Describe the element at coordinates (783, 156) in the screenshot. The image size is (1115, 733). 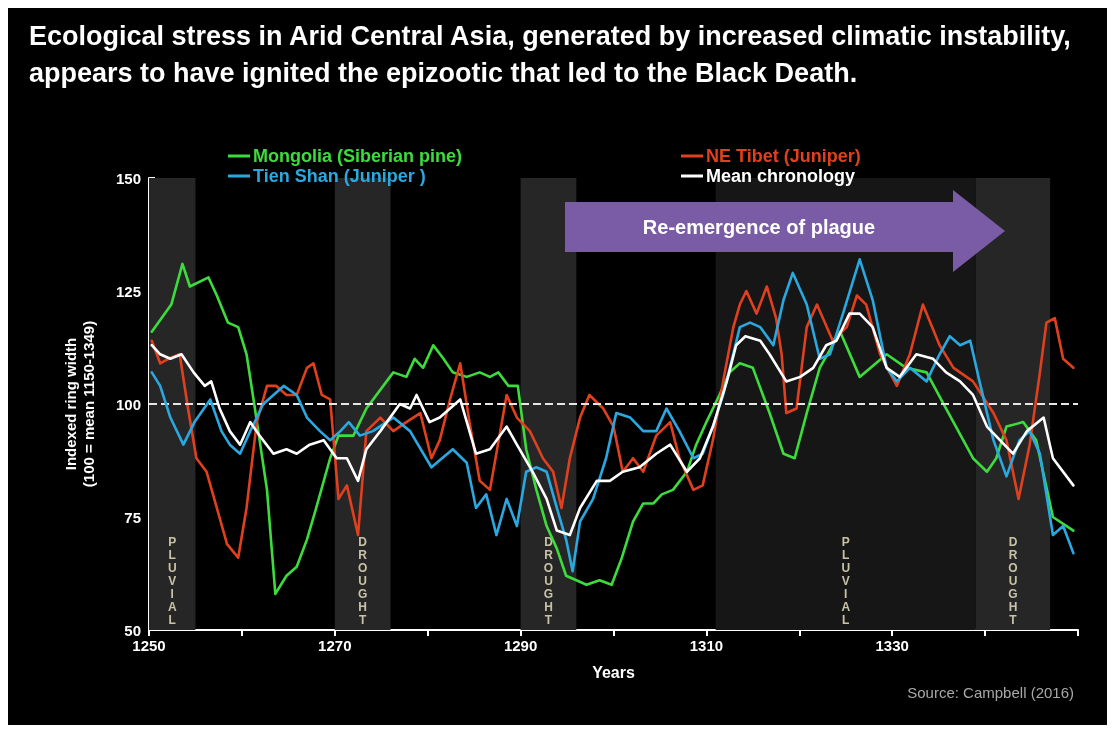
I see `legend-label: NE Tibet (Juniper)` at that location.